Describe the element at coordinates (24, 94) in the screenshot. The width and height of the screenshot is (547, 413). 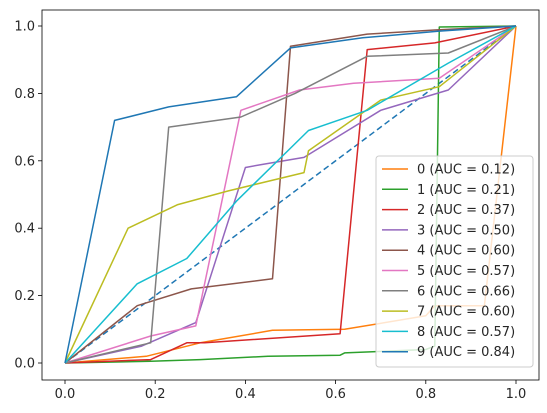
I see `y-tick-label-4: 0.8` at that location.